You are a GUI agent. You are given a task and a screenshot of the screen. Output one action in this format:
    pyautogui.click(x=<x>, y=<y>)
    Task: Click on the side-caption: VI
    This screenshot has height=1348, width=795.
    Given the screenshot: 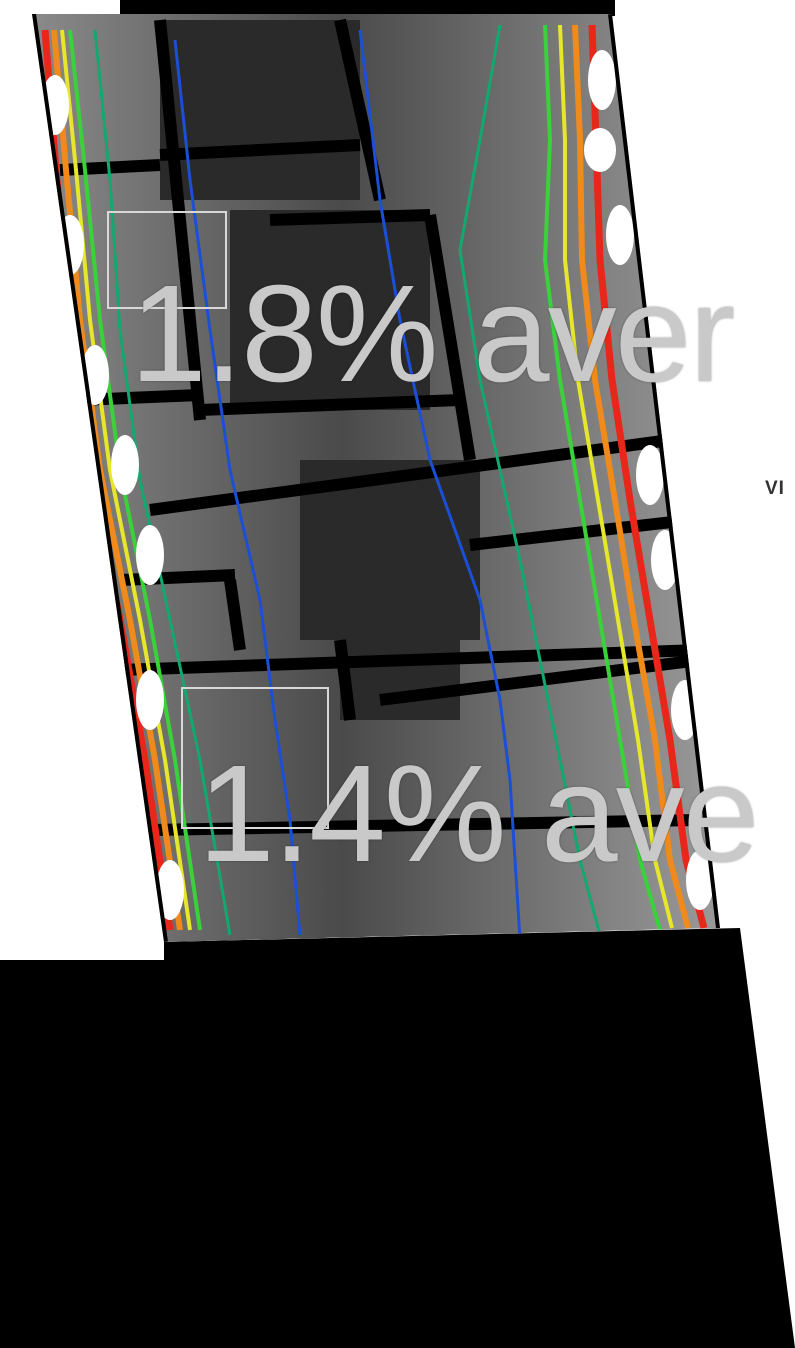 What is the action you would take?
    pyautogui.click(x=775, y=488)
    